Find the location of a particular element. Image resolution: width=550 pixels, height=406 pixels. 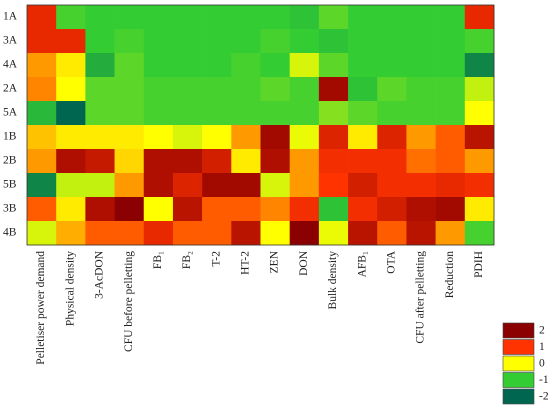

row-label: 5A is located at coordinates (10, 113).